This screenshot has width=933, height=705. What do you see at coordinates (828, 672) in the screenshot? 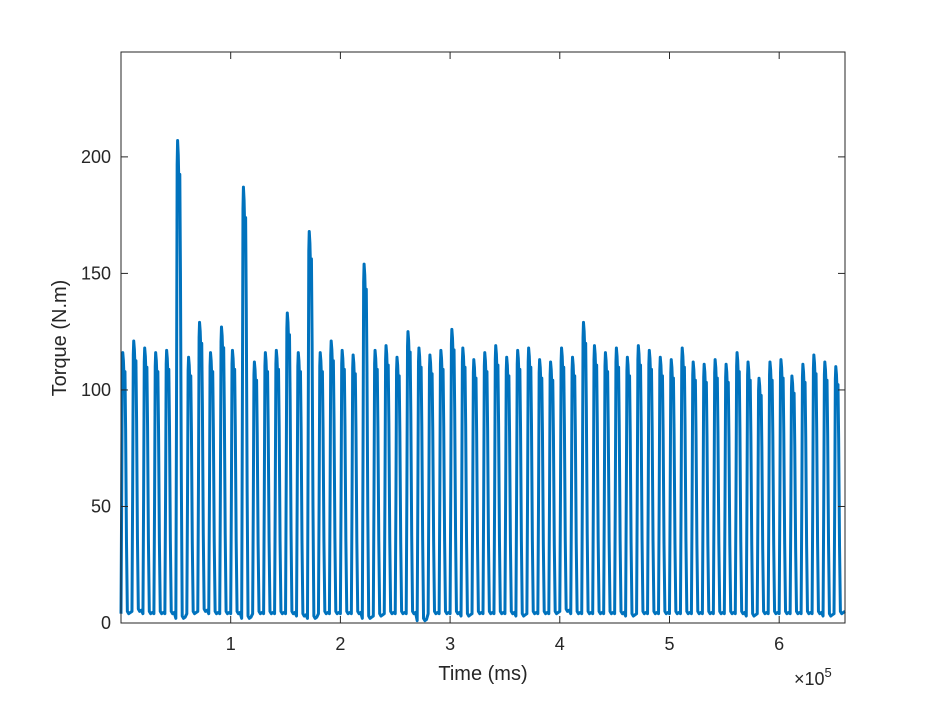
I see `x-exponent-power: 5` at bounding box center [828, 672].